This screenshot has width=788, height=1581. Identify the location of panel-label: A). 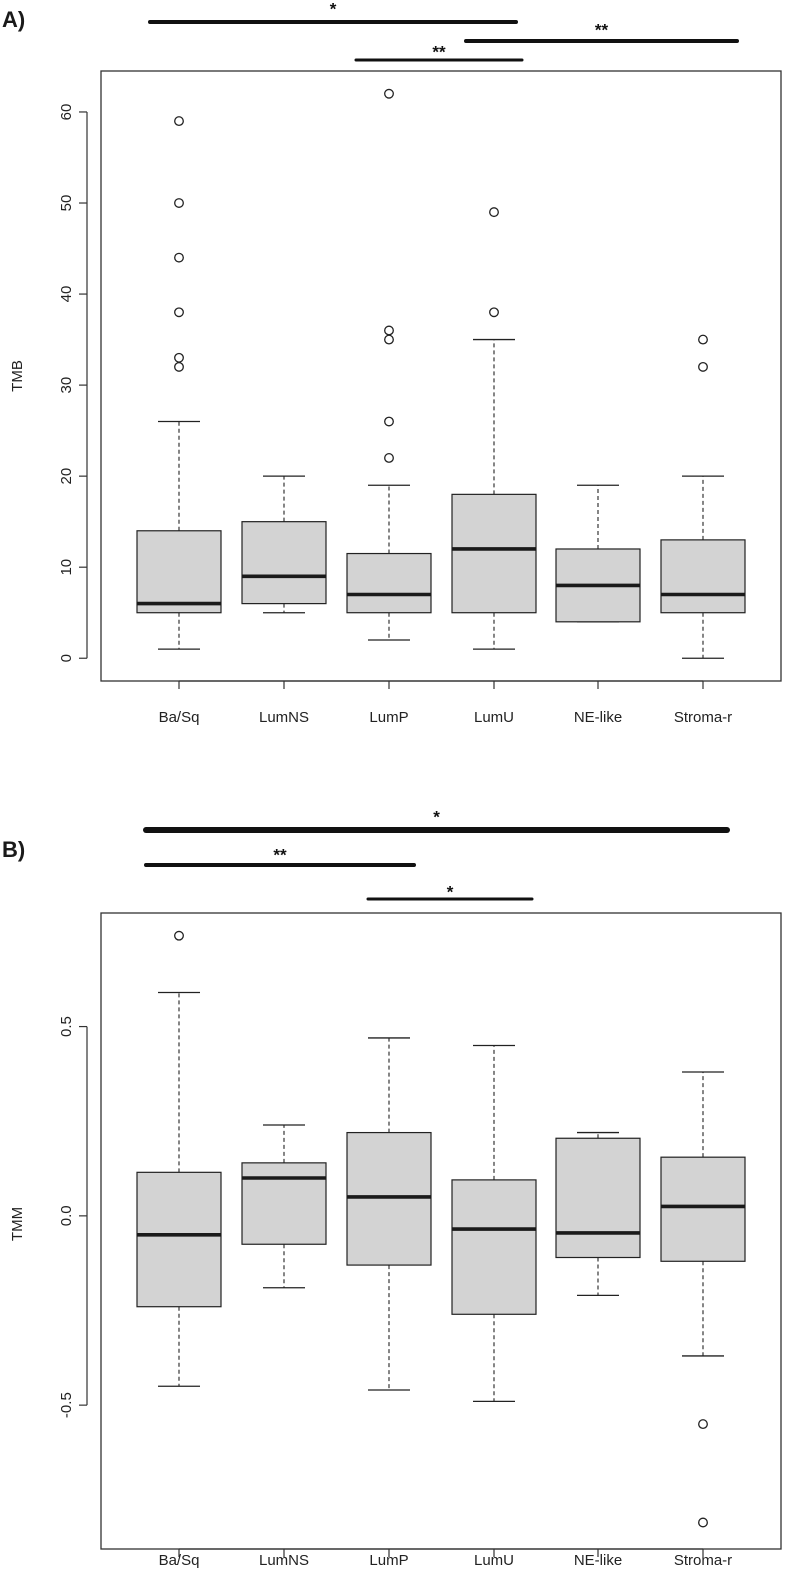
(13, 19).